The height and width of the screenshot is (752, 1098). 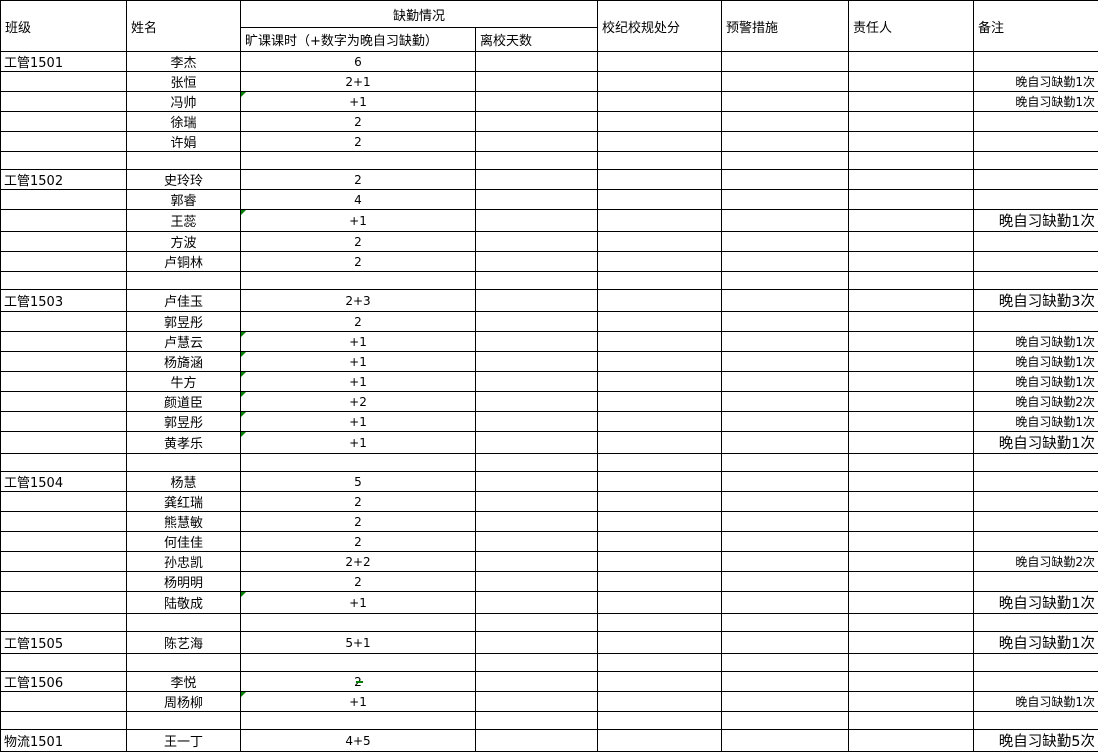 What do you see at coordinates (358, 482) in the screenshot?
I see `cell-absent-hours: 5` at bounding box center [358, 482].